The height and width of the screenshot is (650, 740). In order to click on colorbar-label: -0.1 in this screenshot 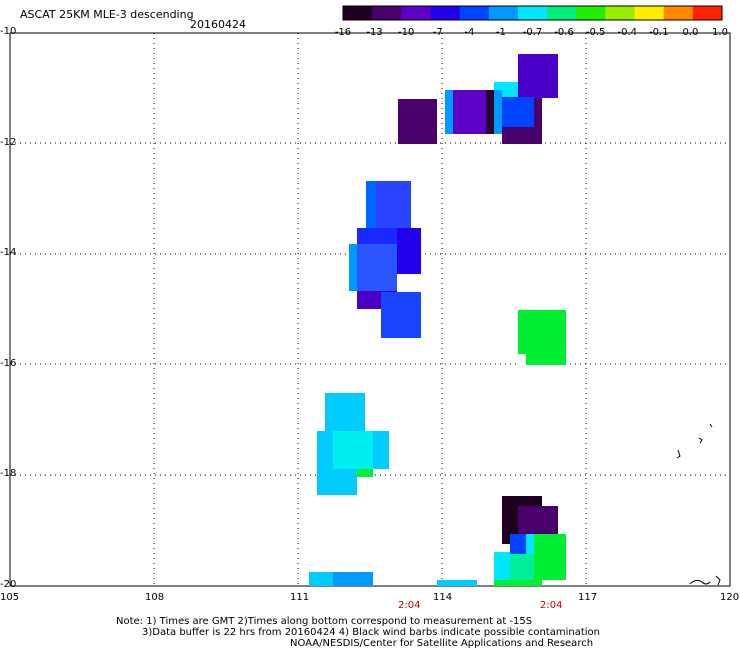, I will do `click(659, 32)`.